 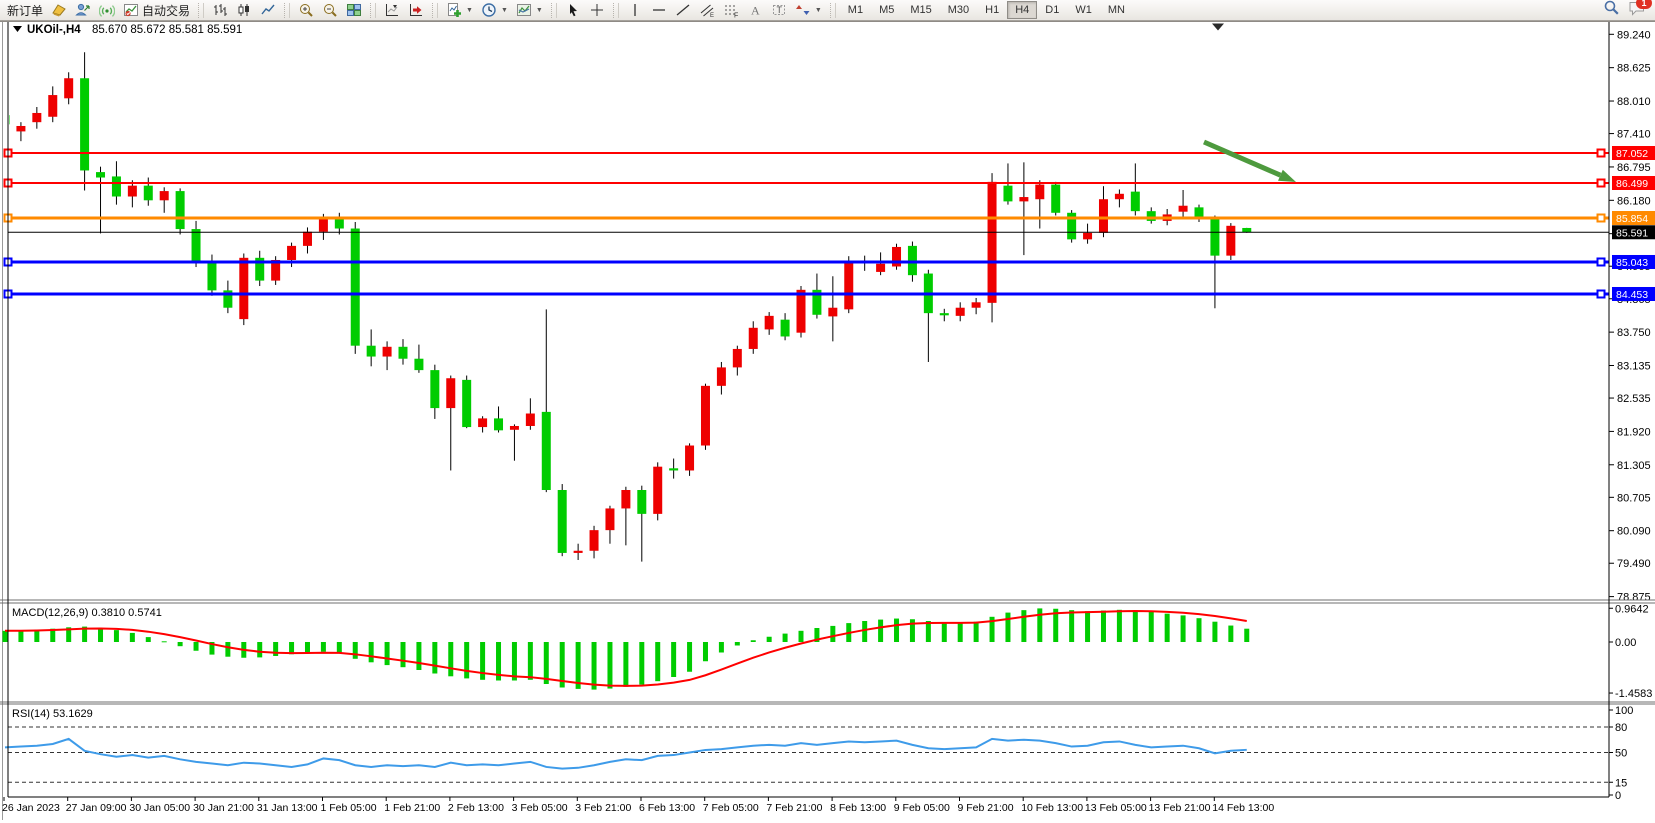 What do you see at coordinates (1633, 261) in the screenshot?
I see `price-badge` at bounding box center [1633, 261].